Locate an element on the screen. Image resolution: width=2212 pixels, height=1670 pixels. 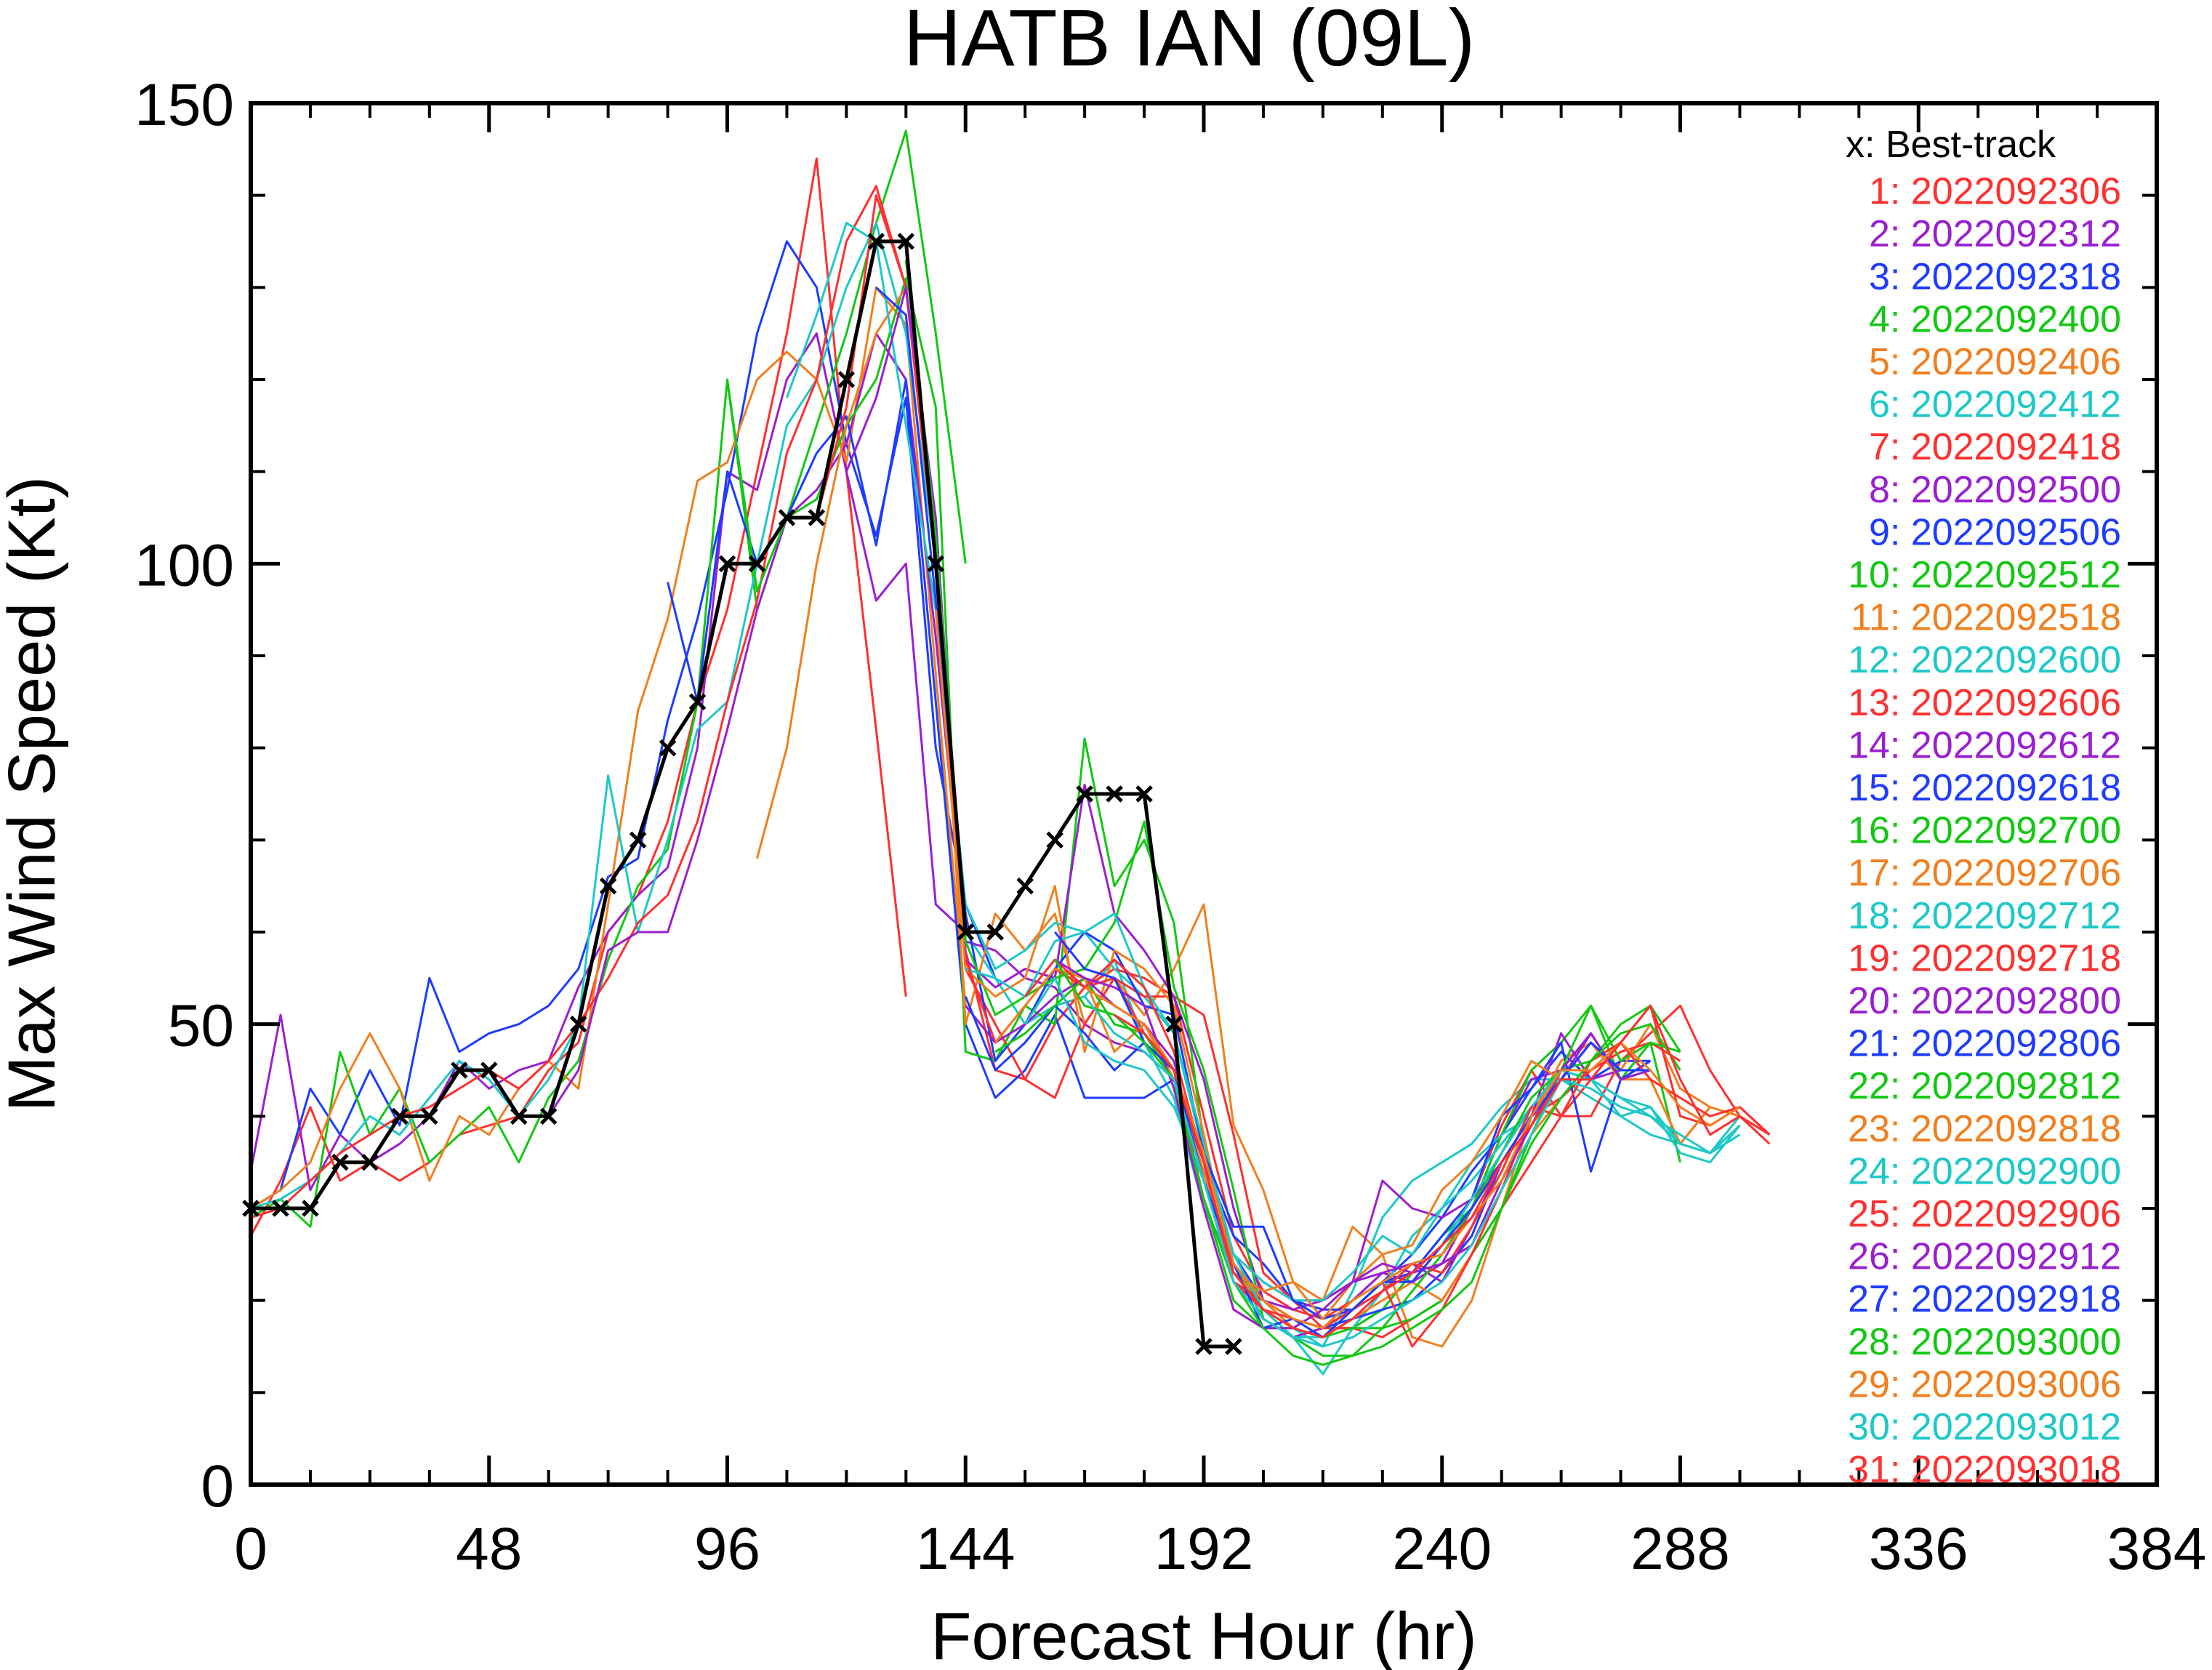
y-axis-label: Max Wind Speed (Kt) is located at coordinates (34, 794).